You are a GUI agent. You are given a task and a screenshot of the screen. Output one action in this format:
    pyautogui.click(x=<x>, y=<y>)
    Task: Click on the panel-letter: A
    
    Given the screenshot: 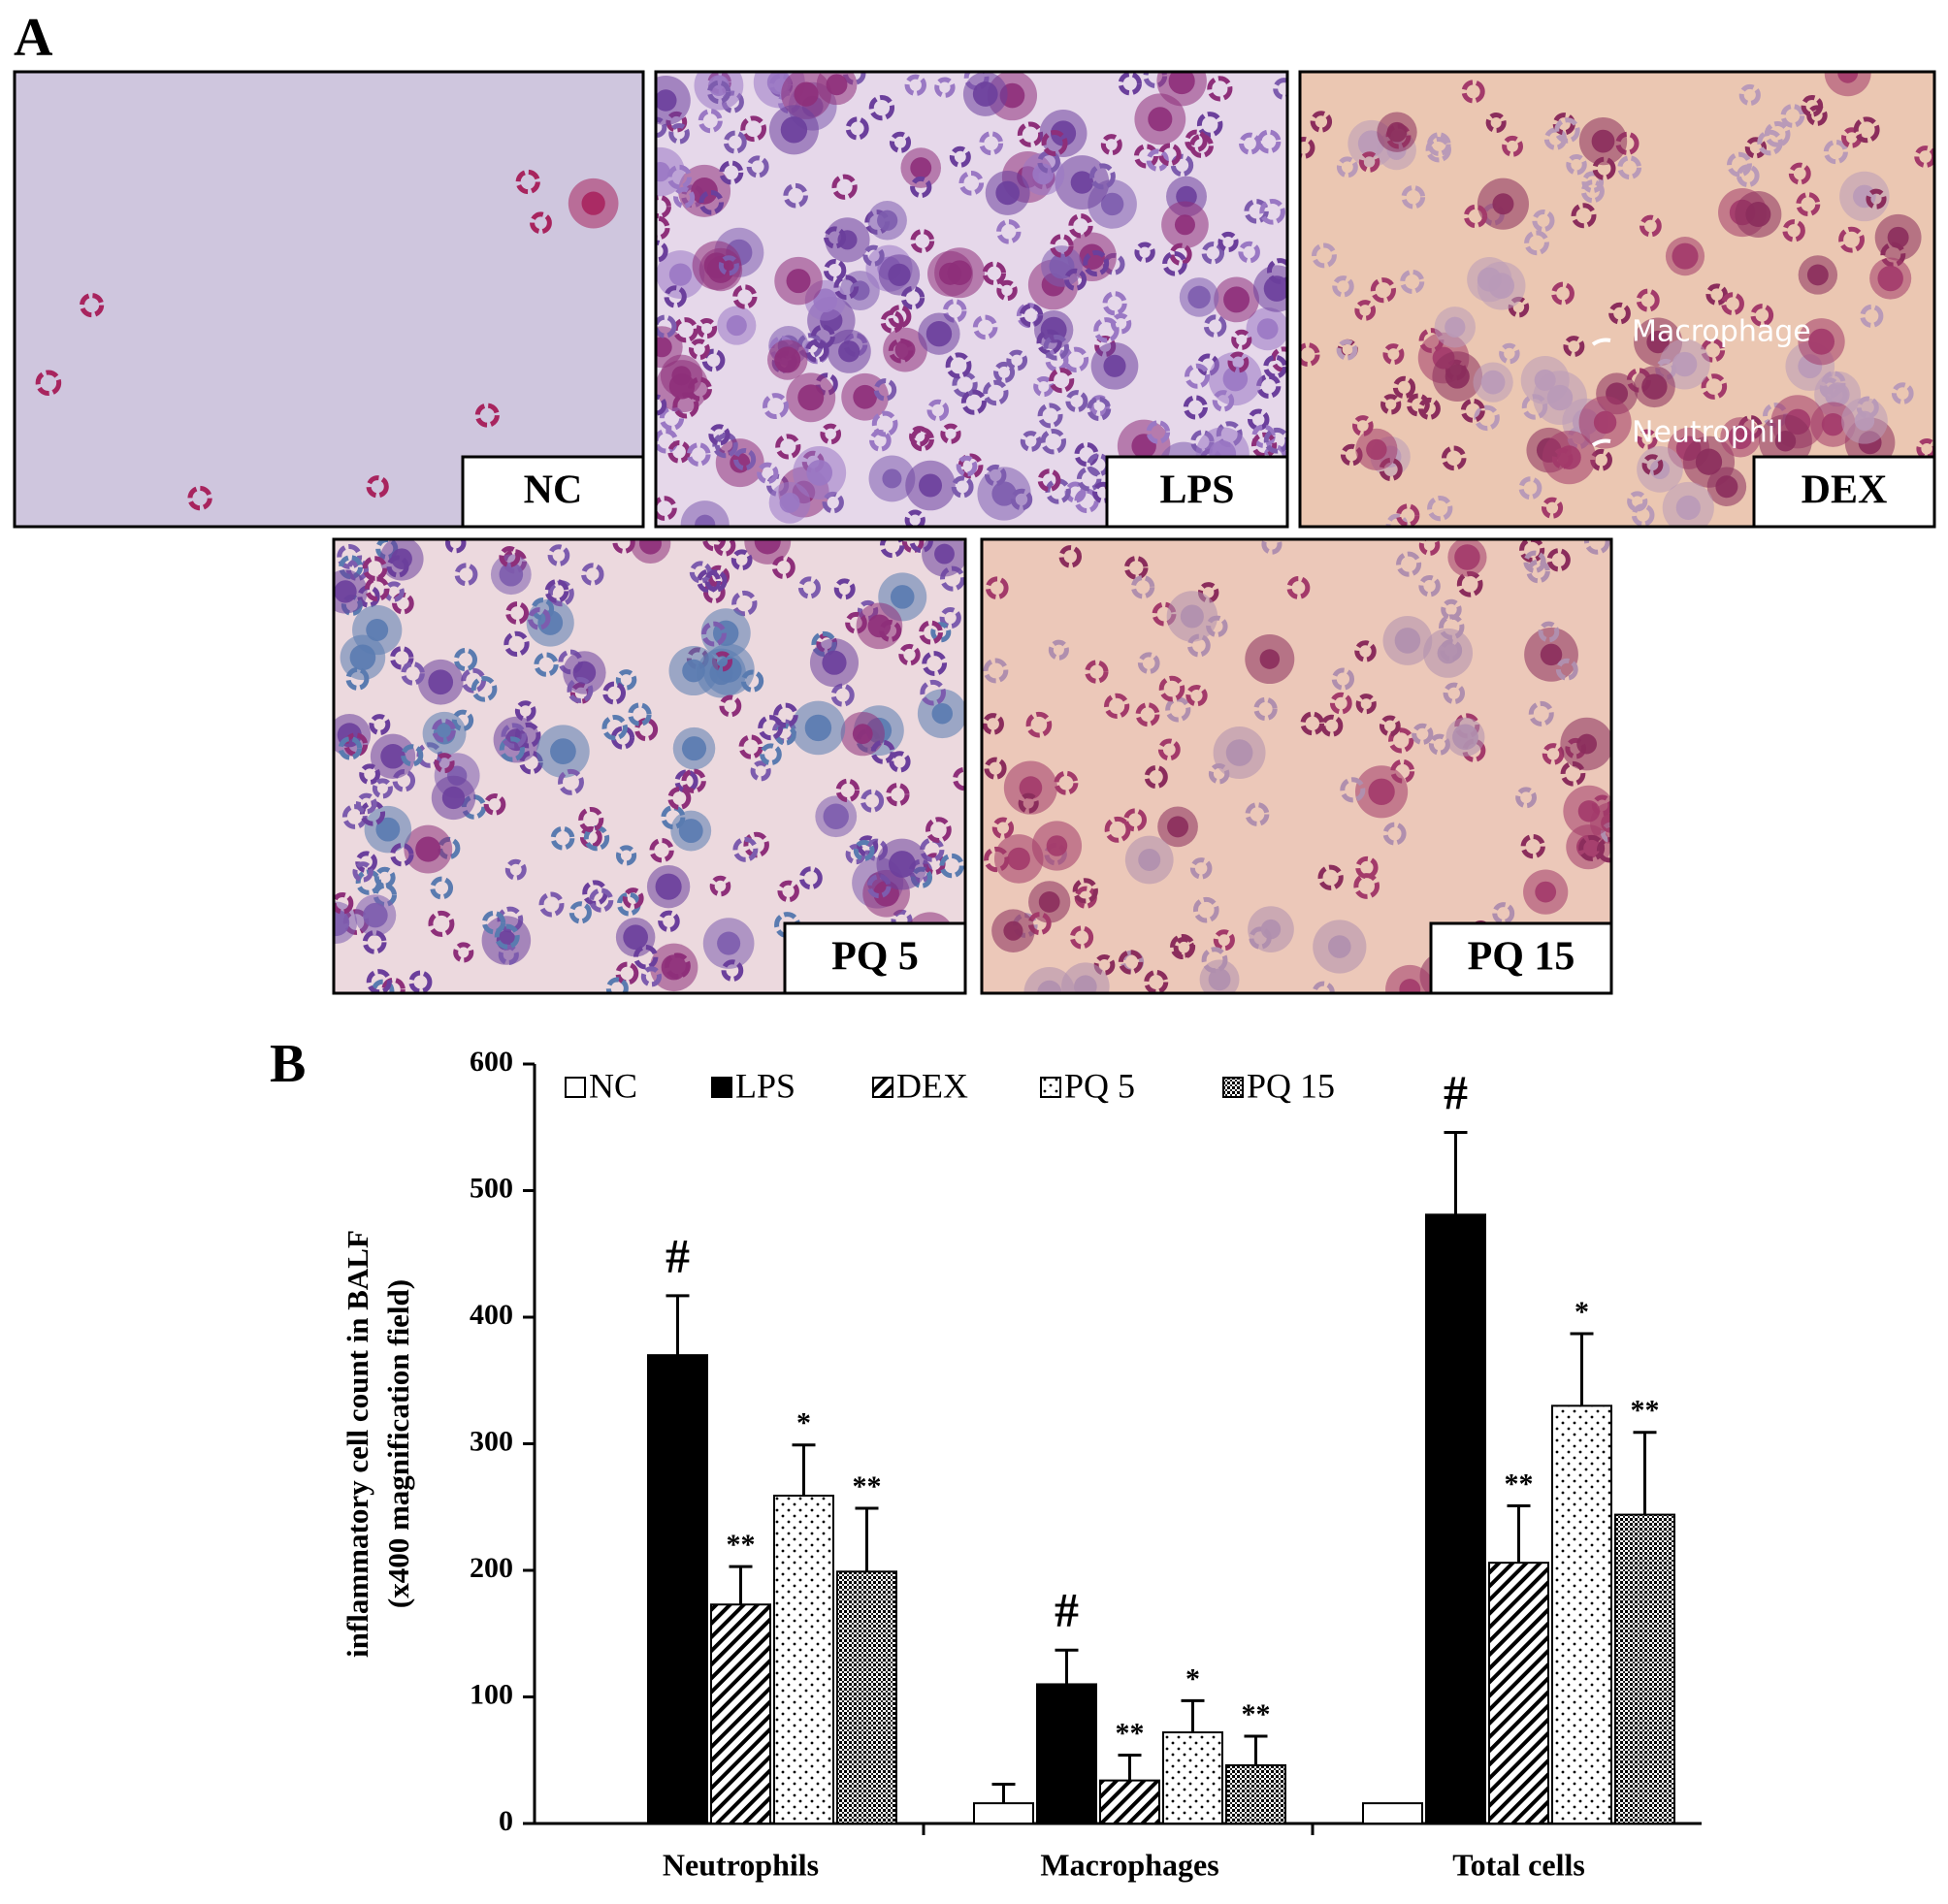 What is the action you would take?
    pyautogui.click(x=34, y=38)
    